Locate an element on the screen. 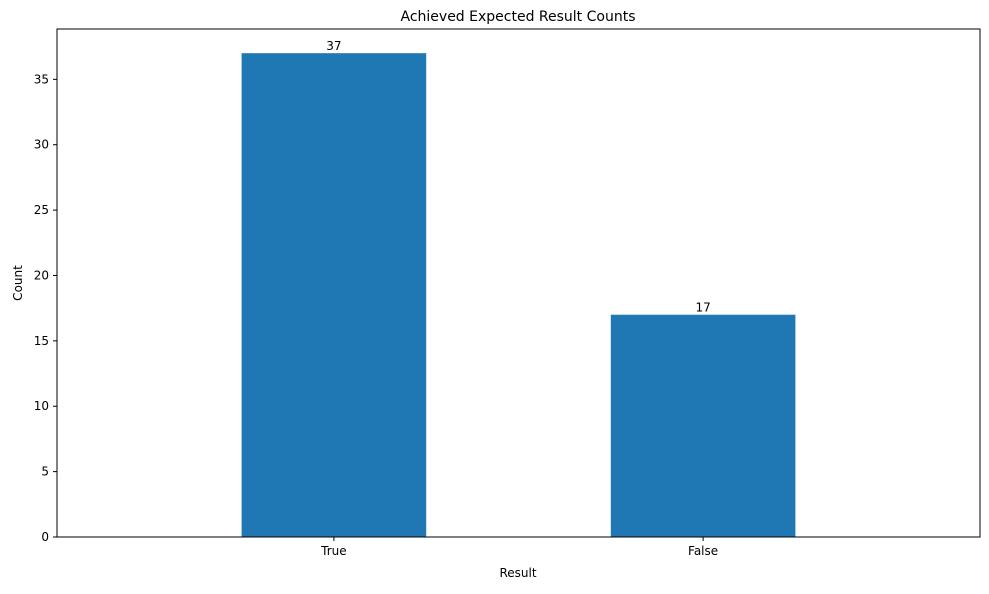 The width and height of the screenshot is (989, 594). x-axis-label: Result is located at coordinates (517, 573).